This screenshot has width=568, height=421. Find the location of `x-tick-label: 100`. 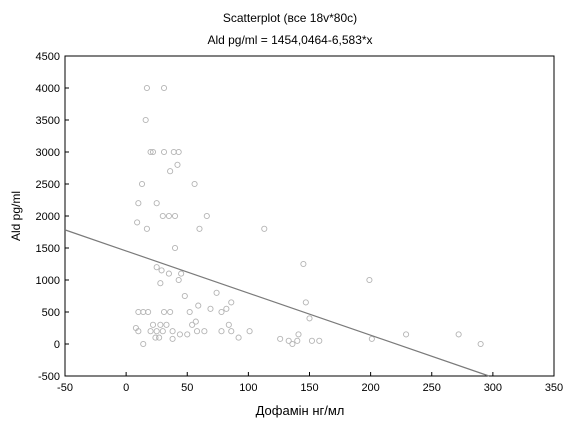

x-tick-label: 100 is located at coordinates (248, 388).